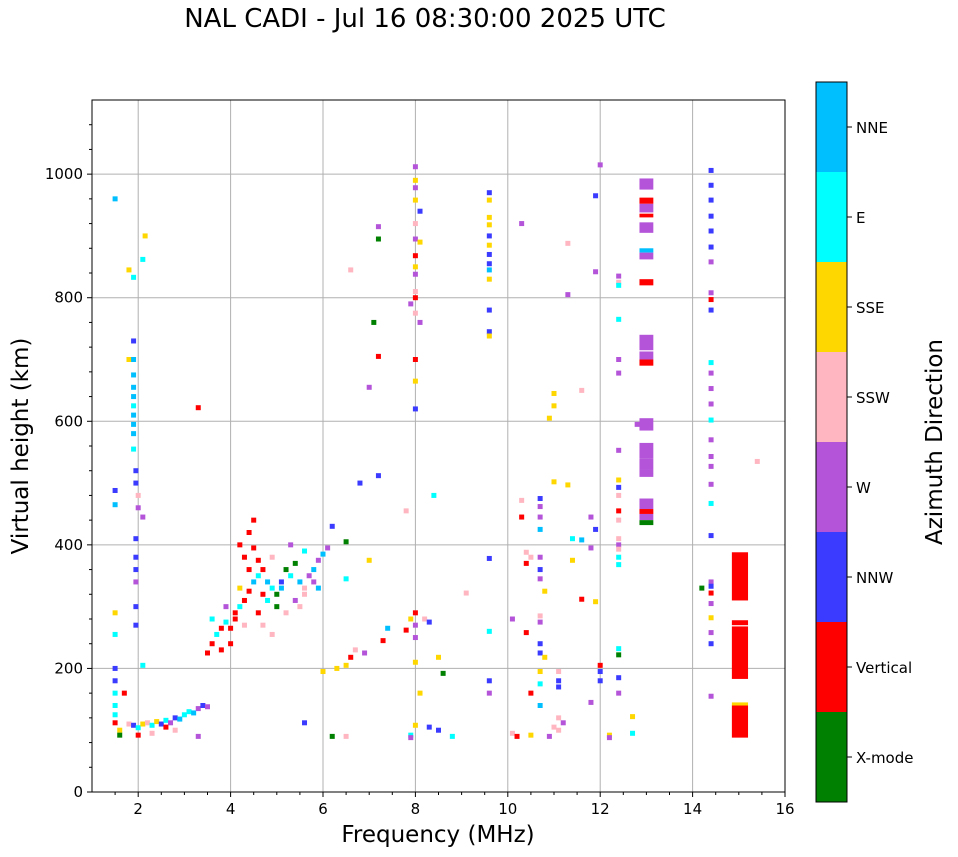  What do you see at coordinates (831, 757) in the screenshot?
I see `colorbar-segment-x-mode` at bounding box center [831, 757].